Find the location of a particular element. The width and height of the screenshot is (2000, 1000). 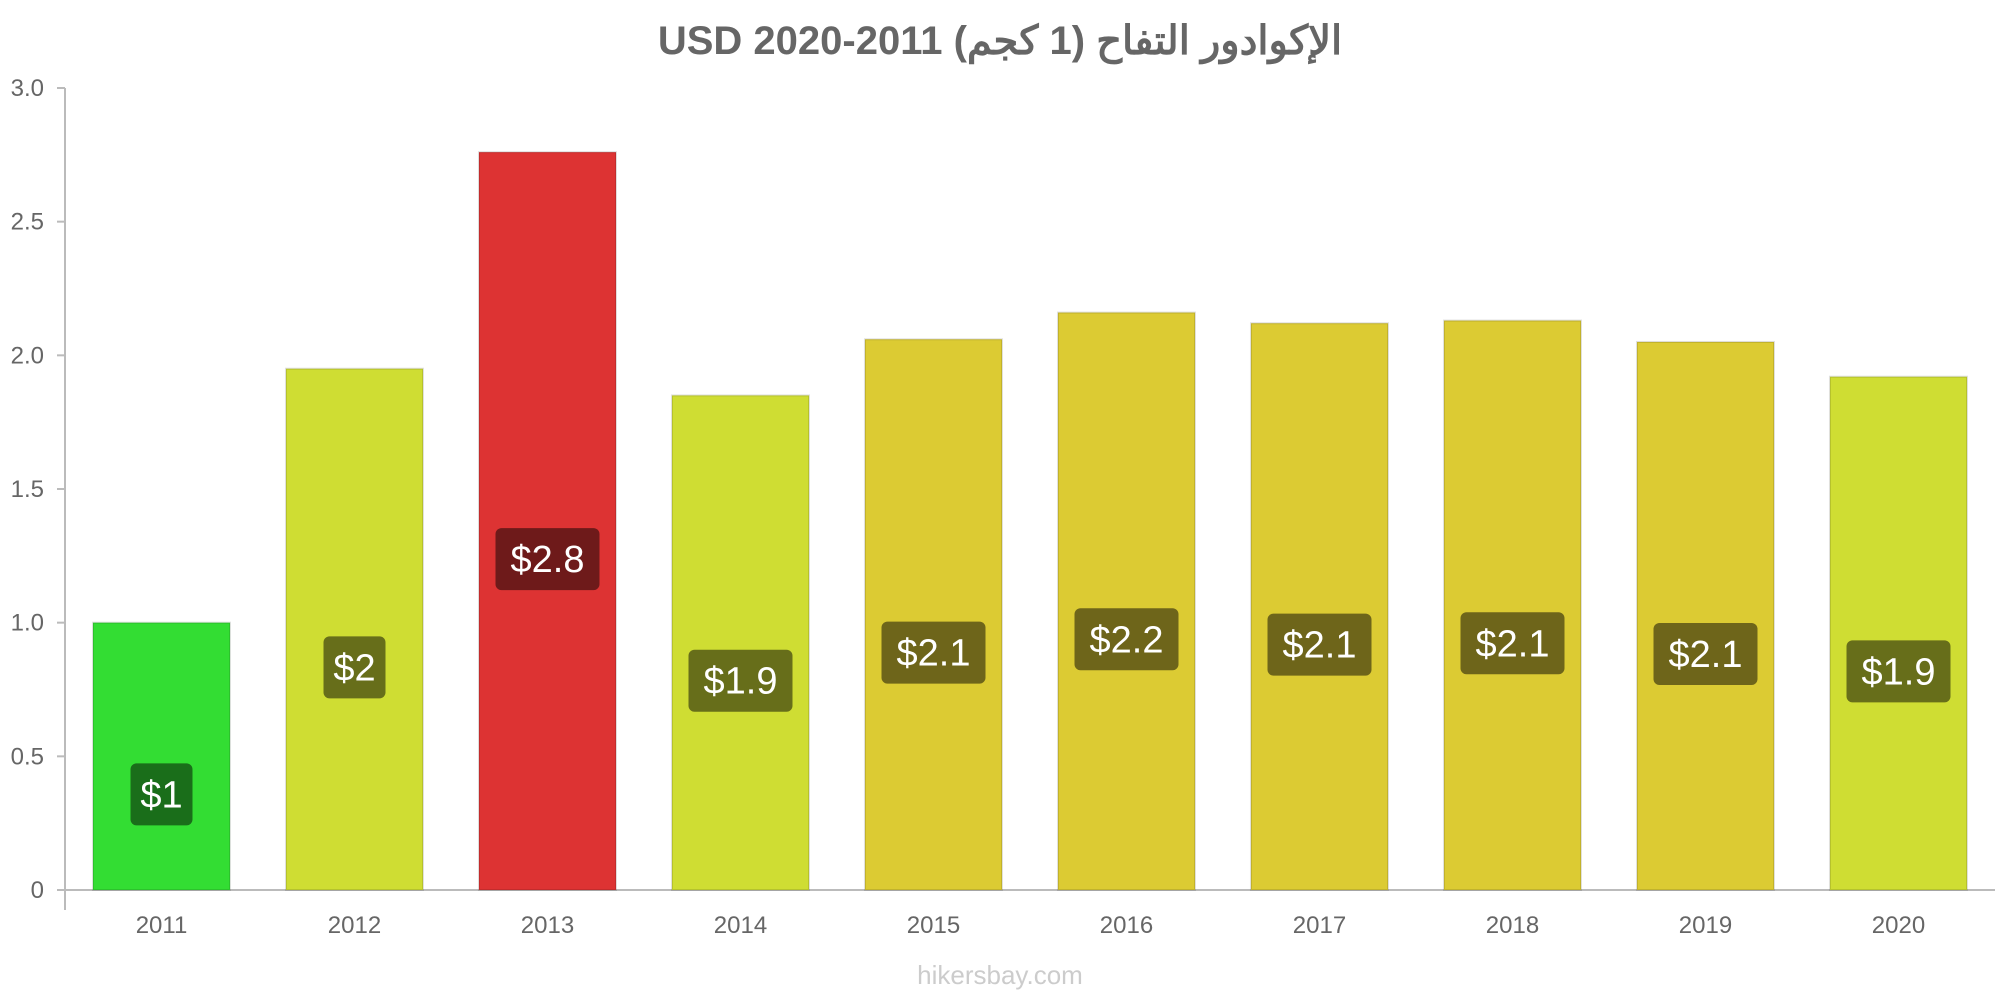

data-label: $1 is located at coordinates (161, 795).